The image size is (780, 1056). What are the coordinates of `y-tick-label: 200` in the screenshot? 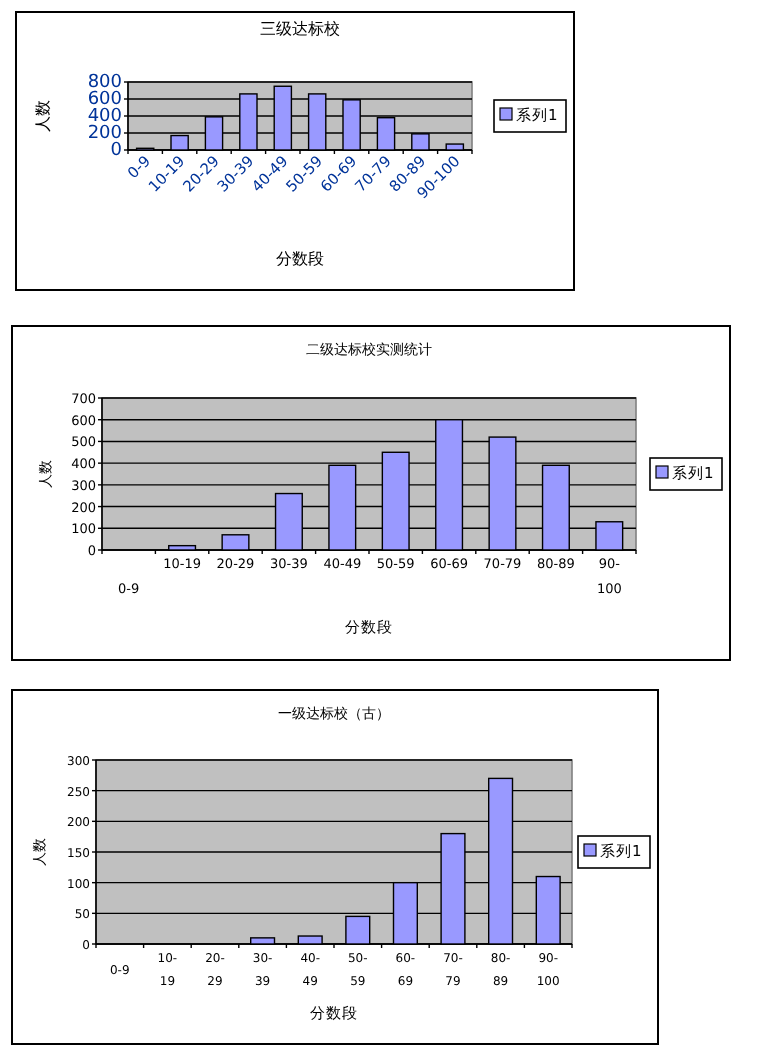 It's located at (105, 134).